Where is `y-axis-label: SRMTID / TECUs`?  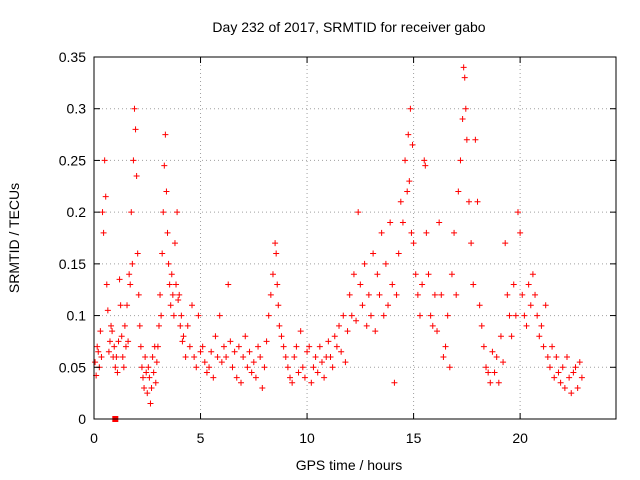 y-axis-label: SRMTID / TECUs is located at coordinates (14, 238).